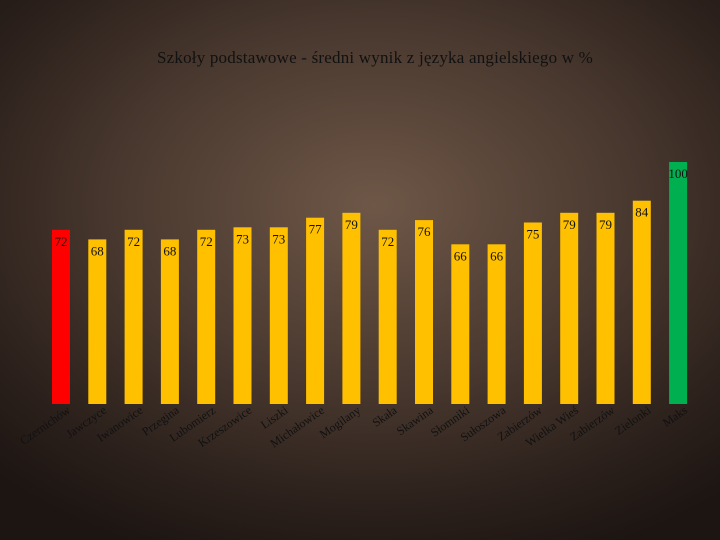 The width and height of the screenshot is (720, 540). What do you see at coordinates (605, 224) in the screenshot?
I see `data-label-15: 79` at bounding box center [605, 224].